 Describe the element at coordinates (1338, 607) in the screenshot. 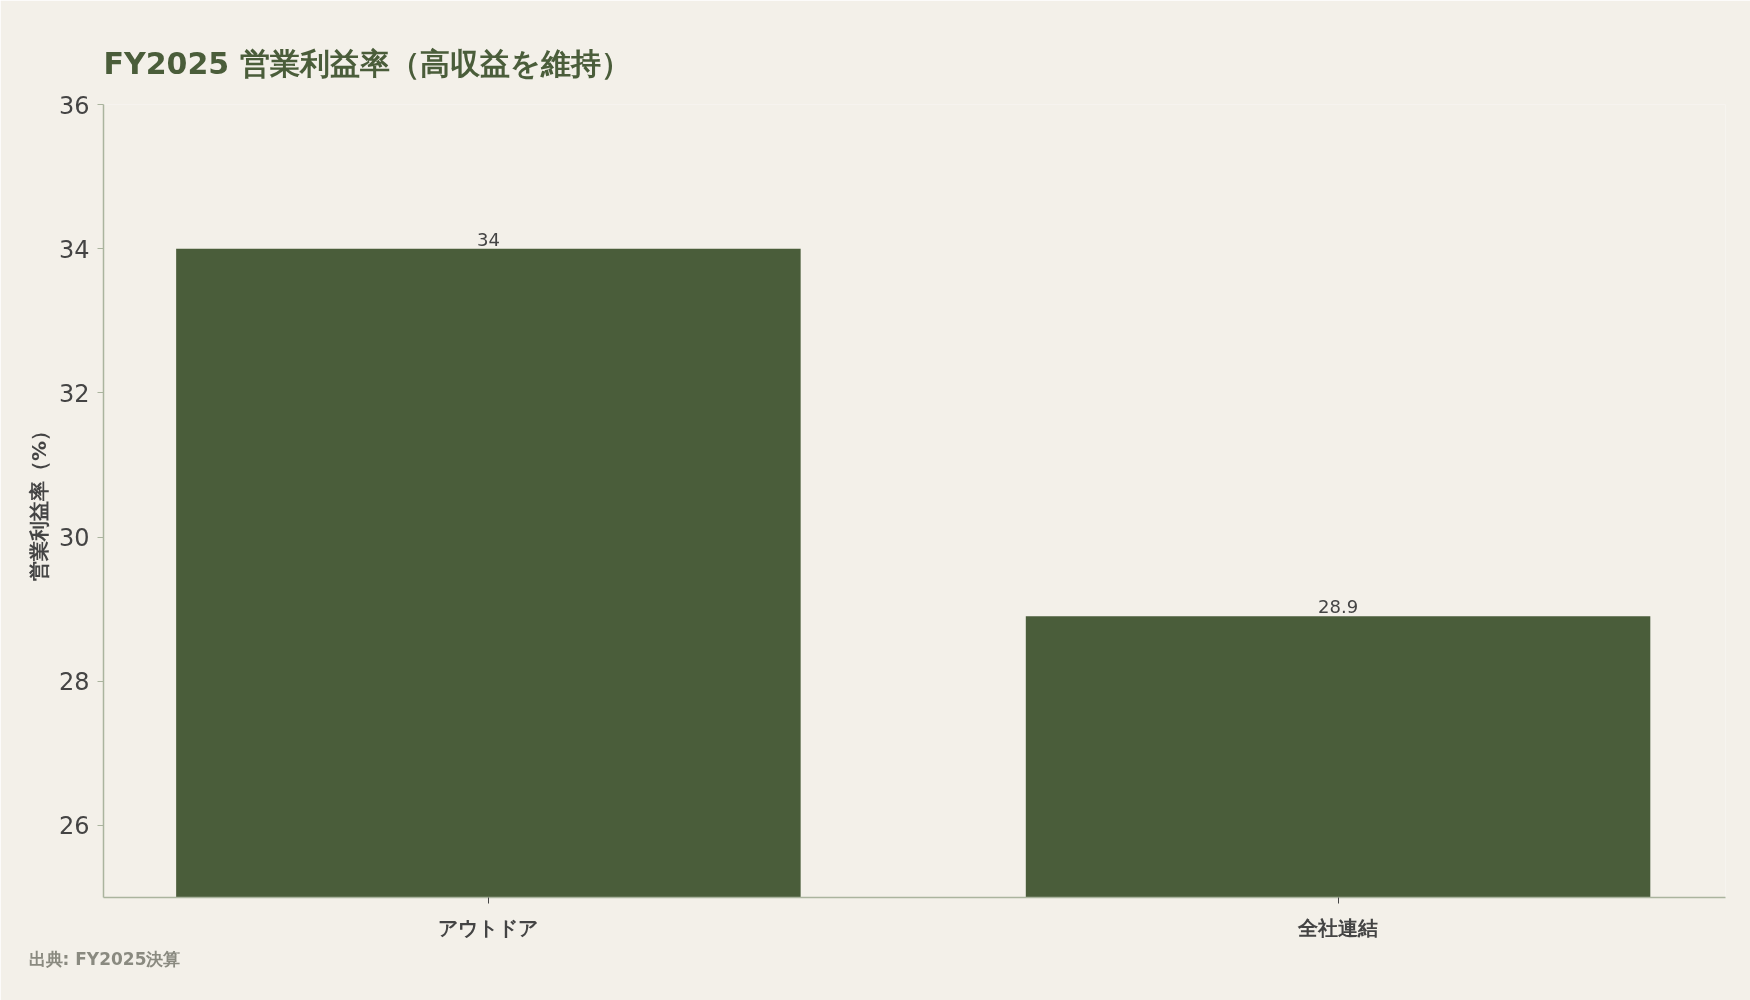

I see `data-label: 28.9` at that location.